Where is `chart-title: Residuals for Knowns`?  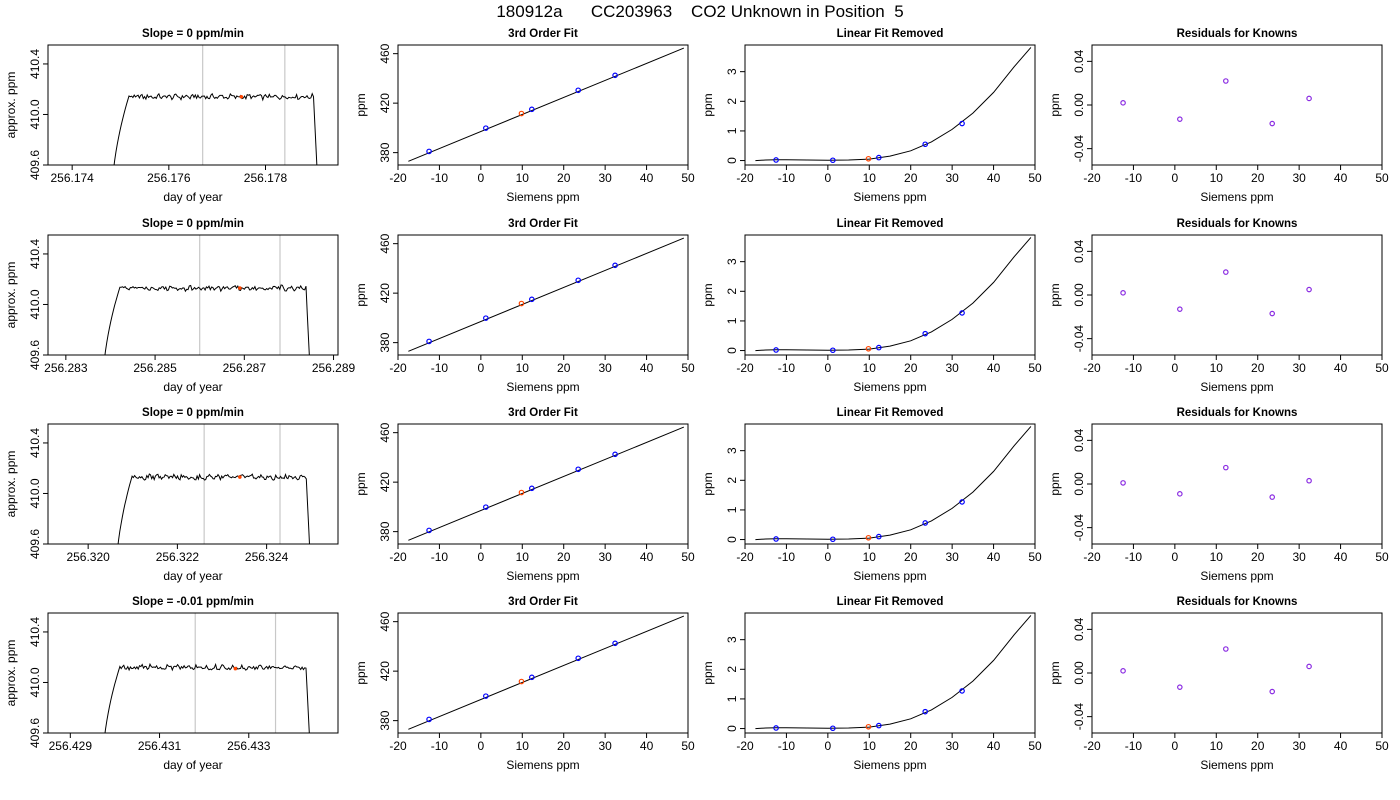
chart-title: Residuals for Knowns is located at coordinates (1237, 34).